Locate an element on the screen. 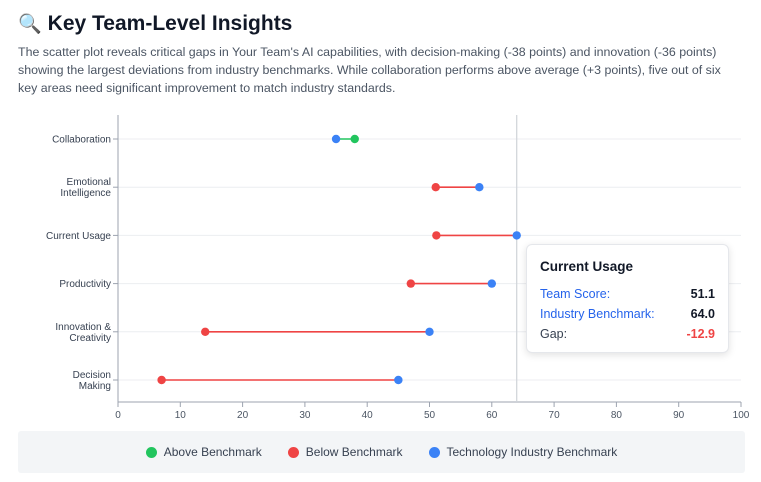  legend-item-benchmark: Technology Industry Benchmark is located at coordinates (523, 452).